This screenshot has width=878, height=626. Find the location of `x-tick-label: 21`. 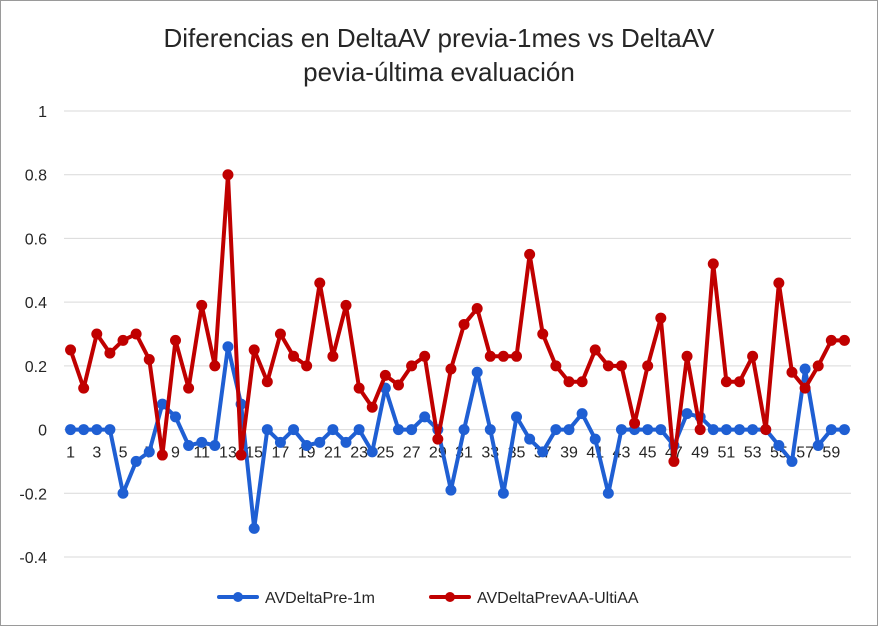

x-tick-label: 21 is located at coordinates (333, 453).